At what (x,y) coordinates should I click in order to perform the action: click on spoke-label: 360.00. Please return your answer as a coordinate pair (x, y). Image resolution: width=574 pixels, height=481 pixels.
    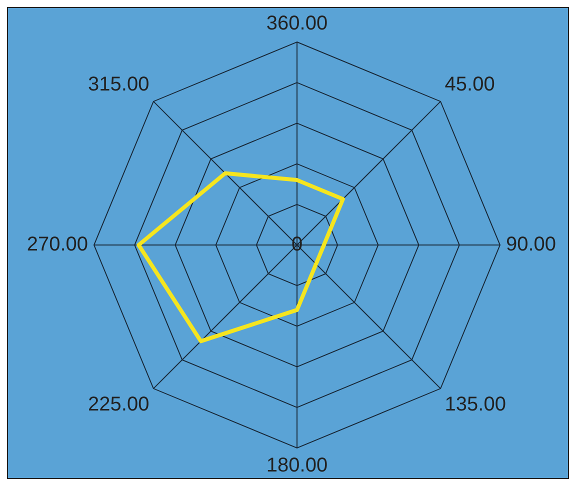
    Looking at the image, I should click on (297, 23).